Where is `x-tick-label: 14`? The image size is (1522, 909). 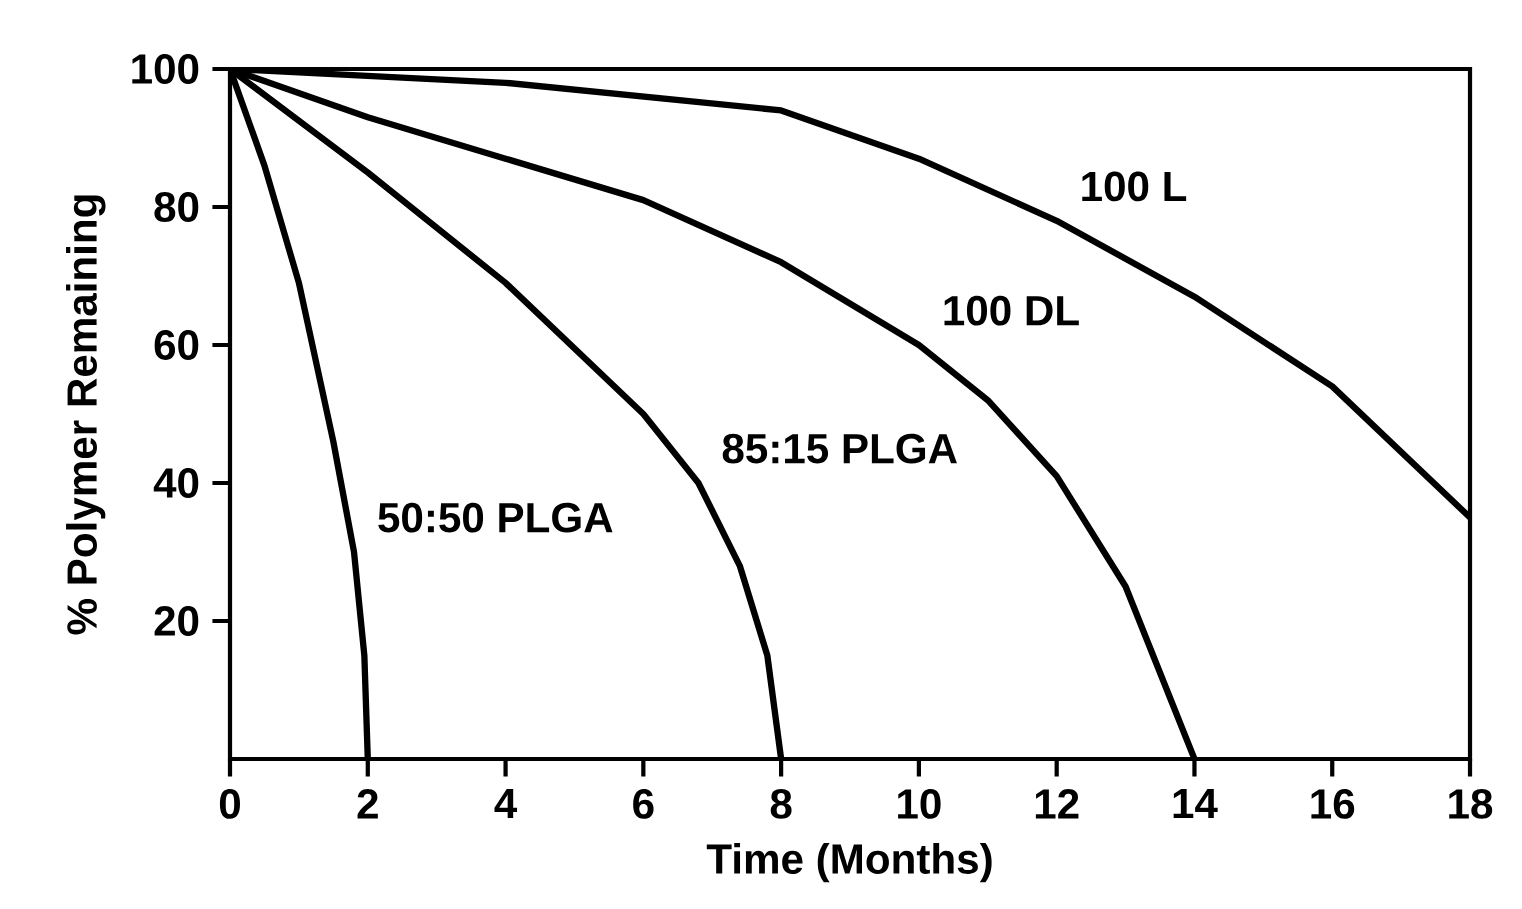 x-tick-label: 14 is located at coordinates (1195, 804).